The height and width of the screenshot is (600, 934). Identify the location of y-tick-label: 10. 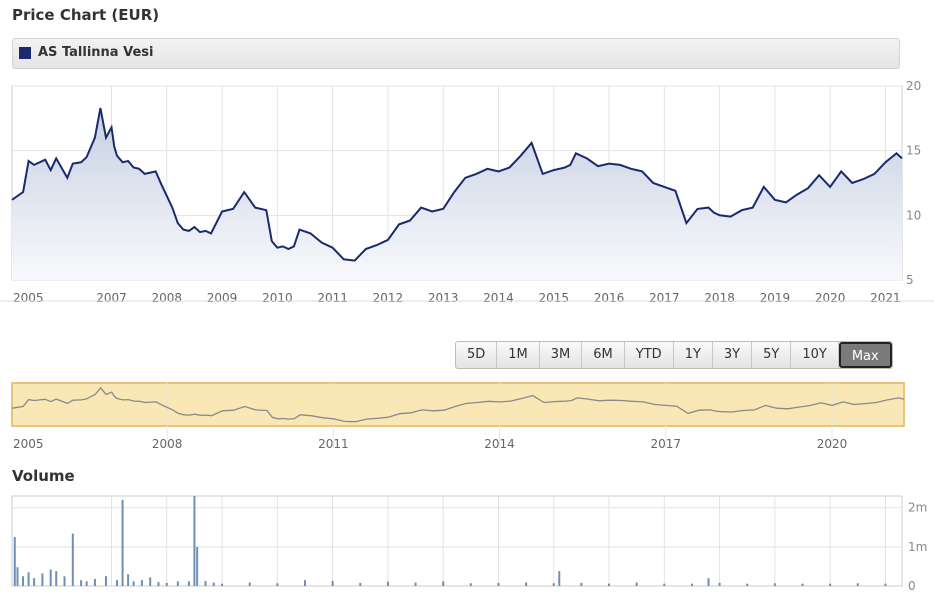
(913, 215).